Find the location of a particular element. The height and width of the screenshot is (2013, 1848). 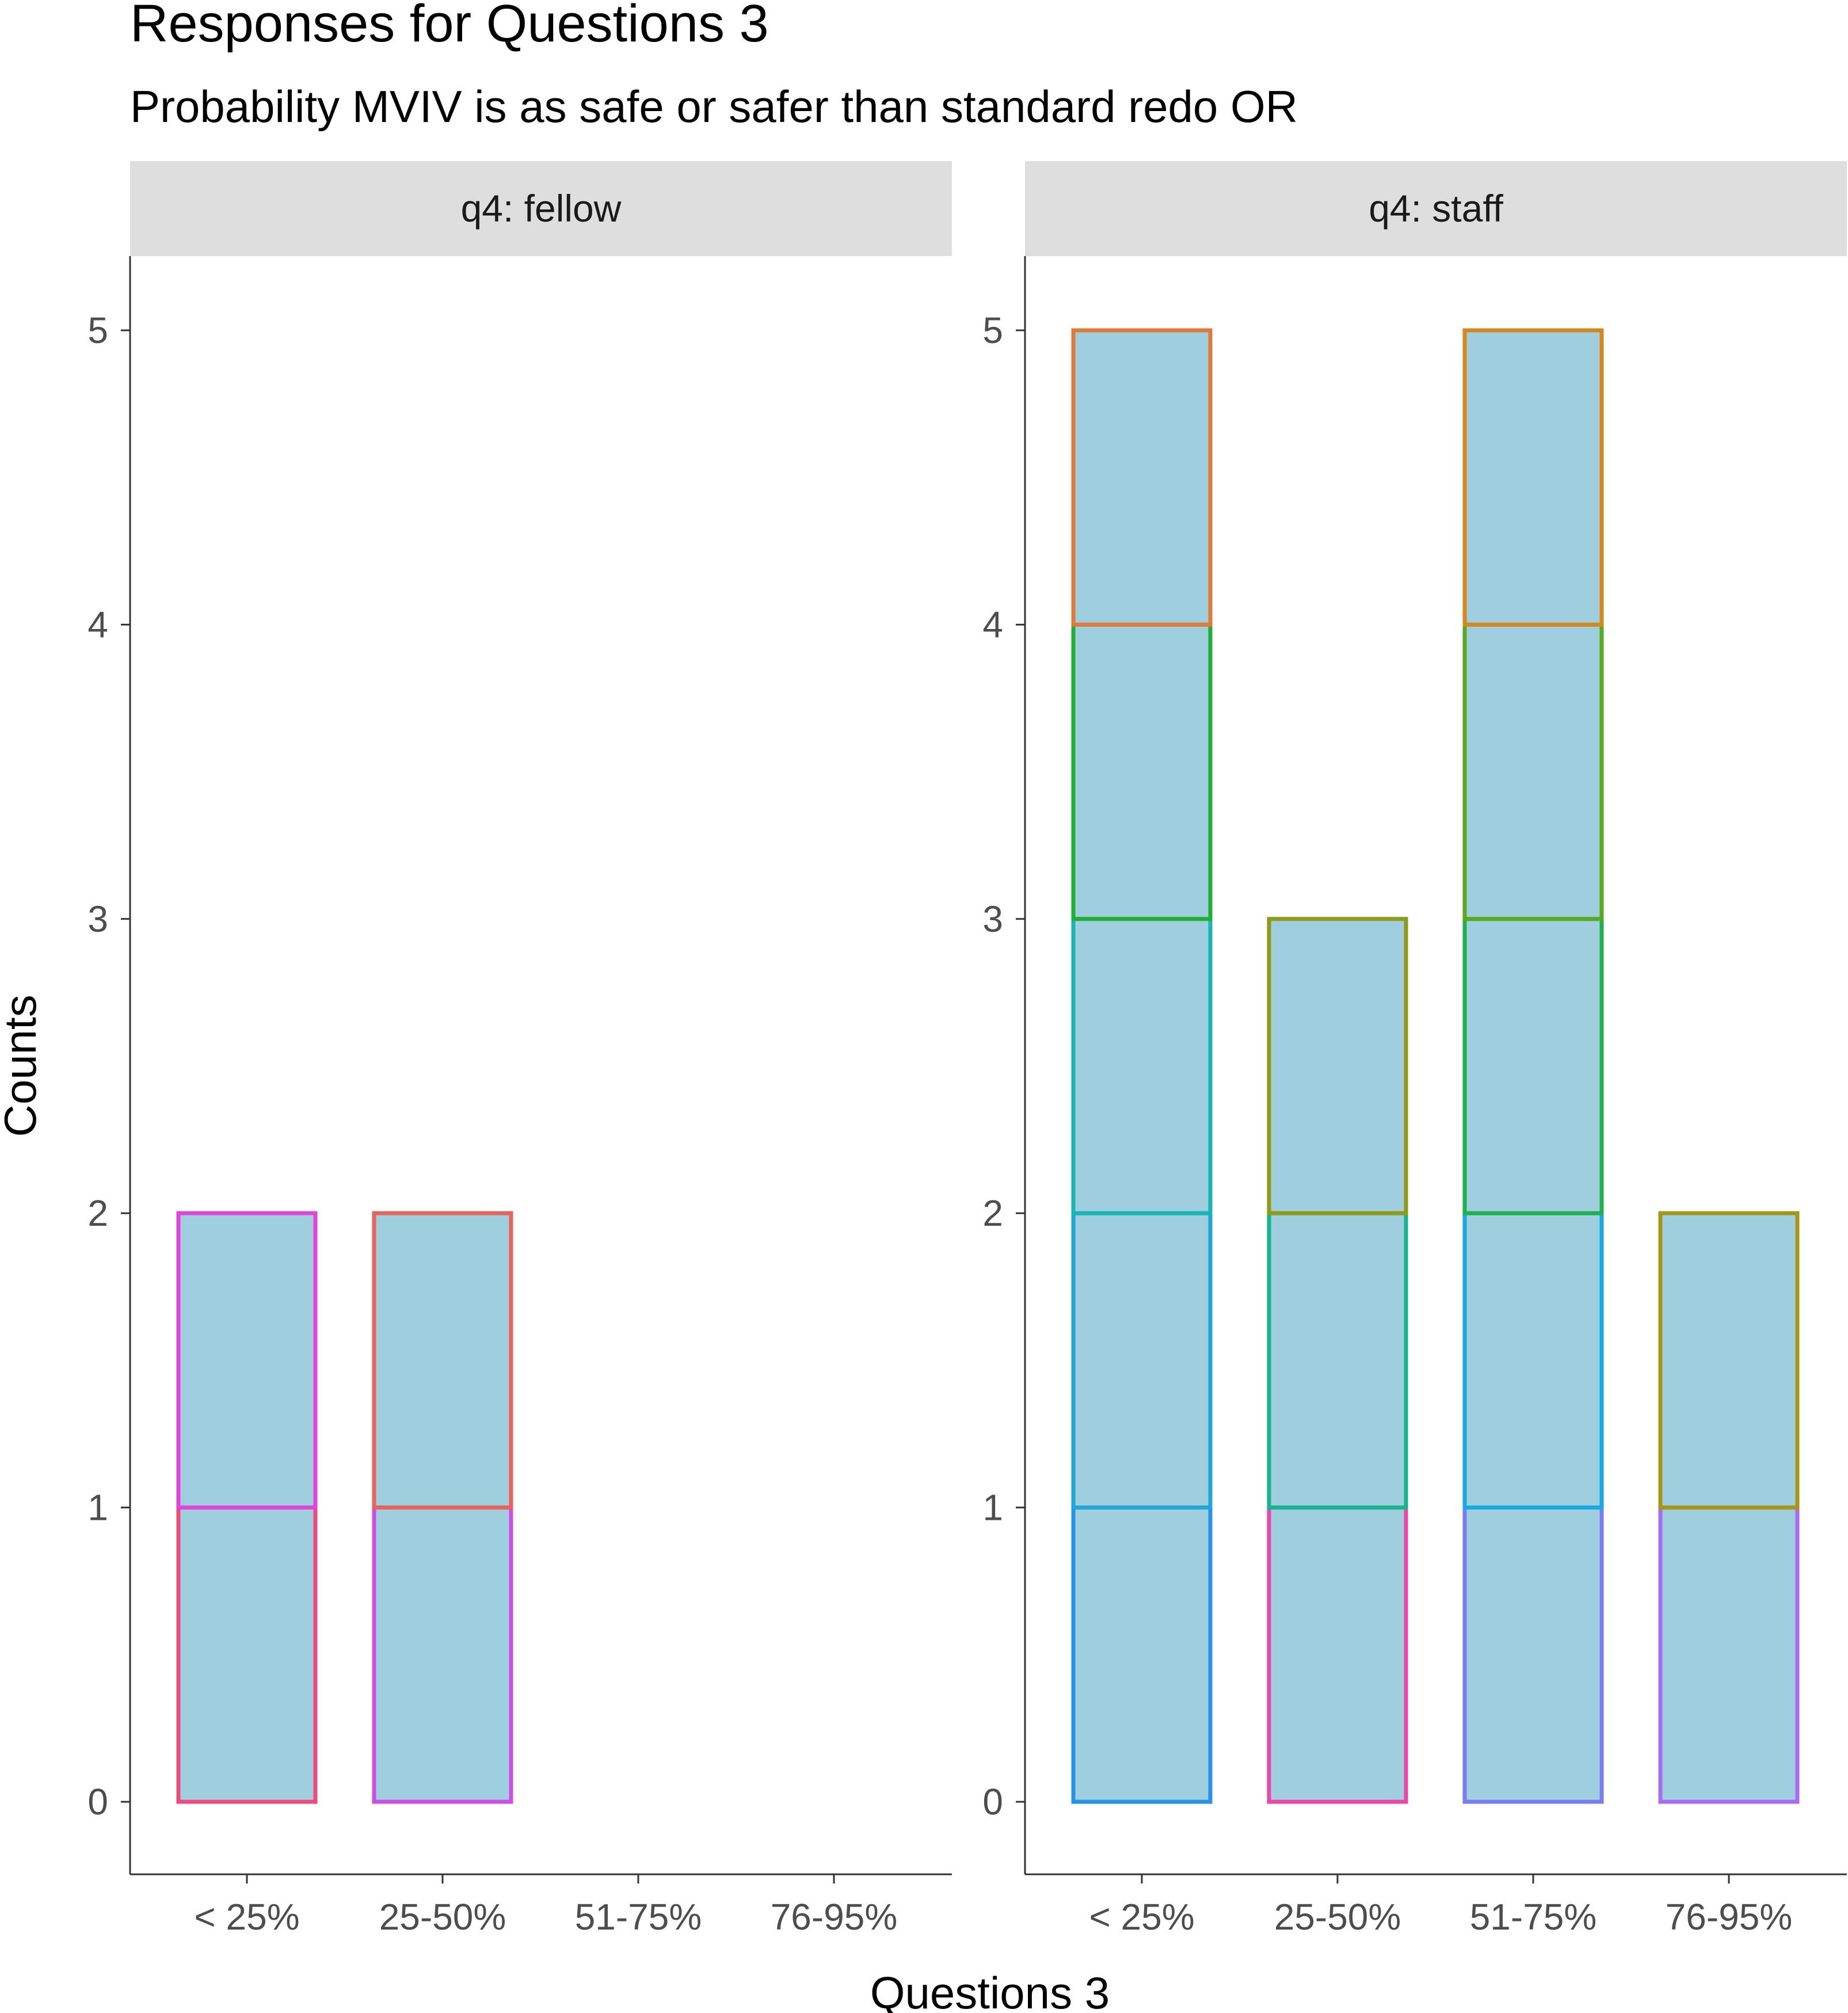

facet-strip-label: q4: staff is located at coordinates (1436, 208).